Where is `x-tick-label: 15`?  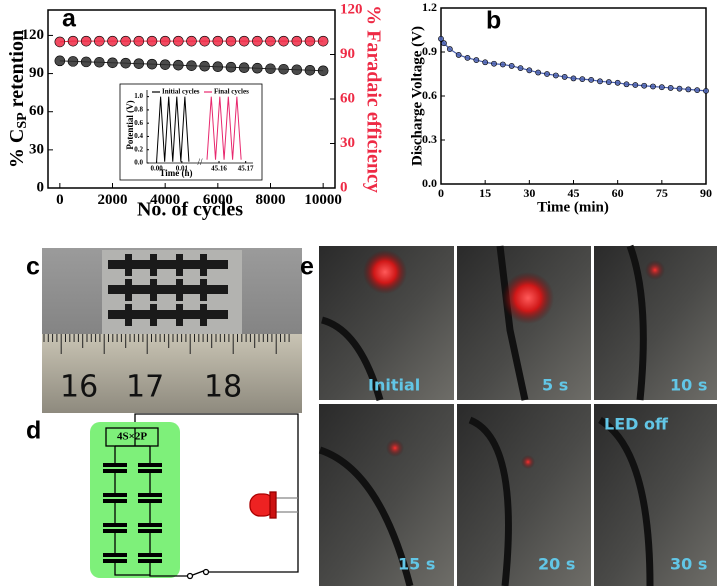 x-tick-label: 15 is located at coordinates (485, 193).